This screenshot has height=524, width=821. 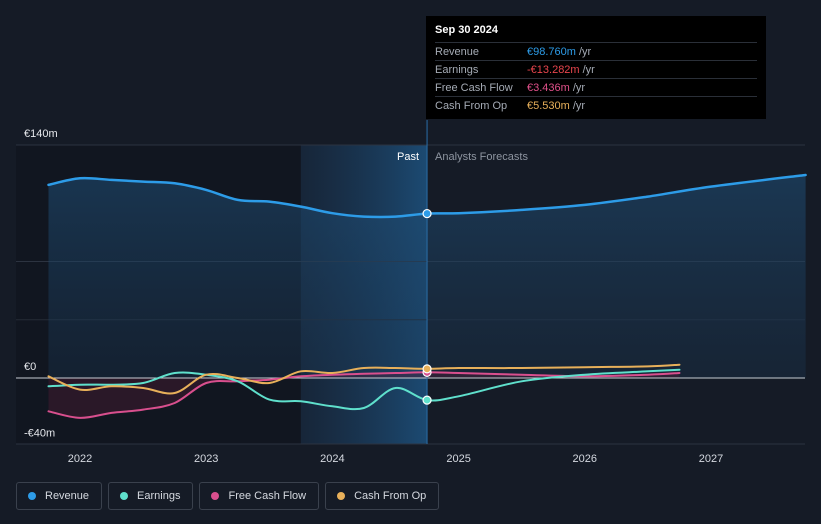 I want to click on cash-from-op-marker, so click(x=427, y=369).